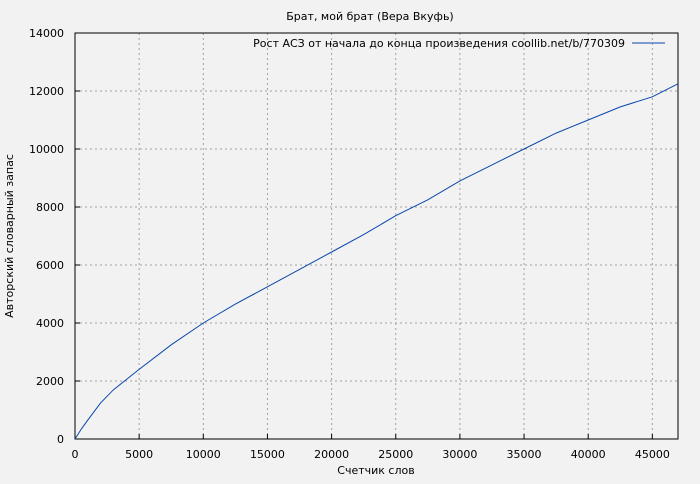 Image resolution: width=700 pixels, height=484 pixels. Describe the element at coordinates (50, 323) in the screenshot. I see `y-tick-label: 4000` at that location.